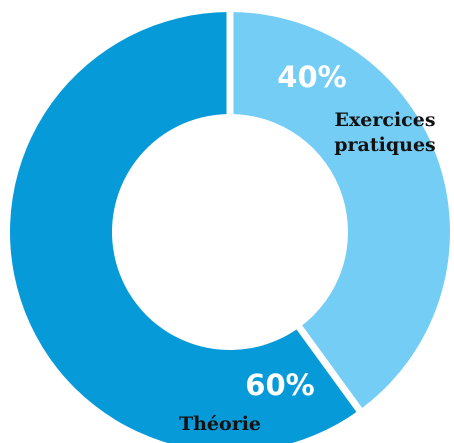 The image size is (454, 443). Describe the element at coordinates (279, 385) in the screenshot. I see `value-label-theorie: 60%` at that location.